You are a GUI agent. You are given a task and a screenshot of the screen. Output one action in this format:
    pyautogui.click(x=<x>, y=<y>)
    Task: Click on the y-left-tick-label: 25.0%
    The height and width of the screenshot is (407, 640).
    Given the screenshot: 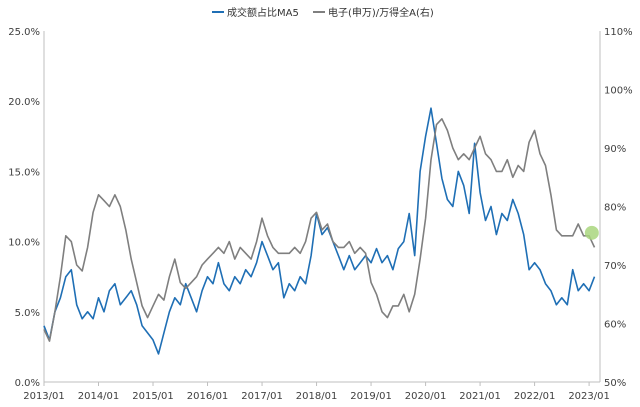 What is the action you would take?
    pyautogui.click(x=24, y=32)
    